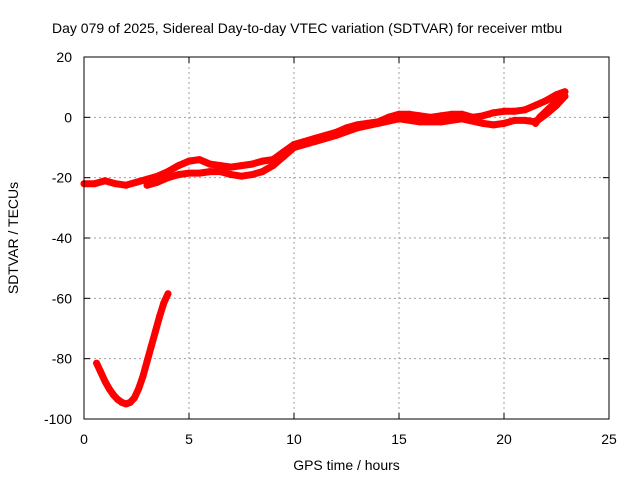 This screenshot has width=640, height=480. Describe the element at coordinates (62, 298) in the screenshot. I see `y-tick-label: -60` at that location.